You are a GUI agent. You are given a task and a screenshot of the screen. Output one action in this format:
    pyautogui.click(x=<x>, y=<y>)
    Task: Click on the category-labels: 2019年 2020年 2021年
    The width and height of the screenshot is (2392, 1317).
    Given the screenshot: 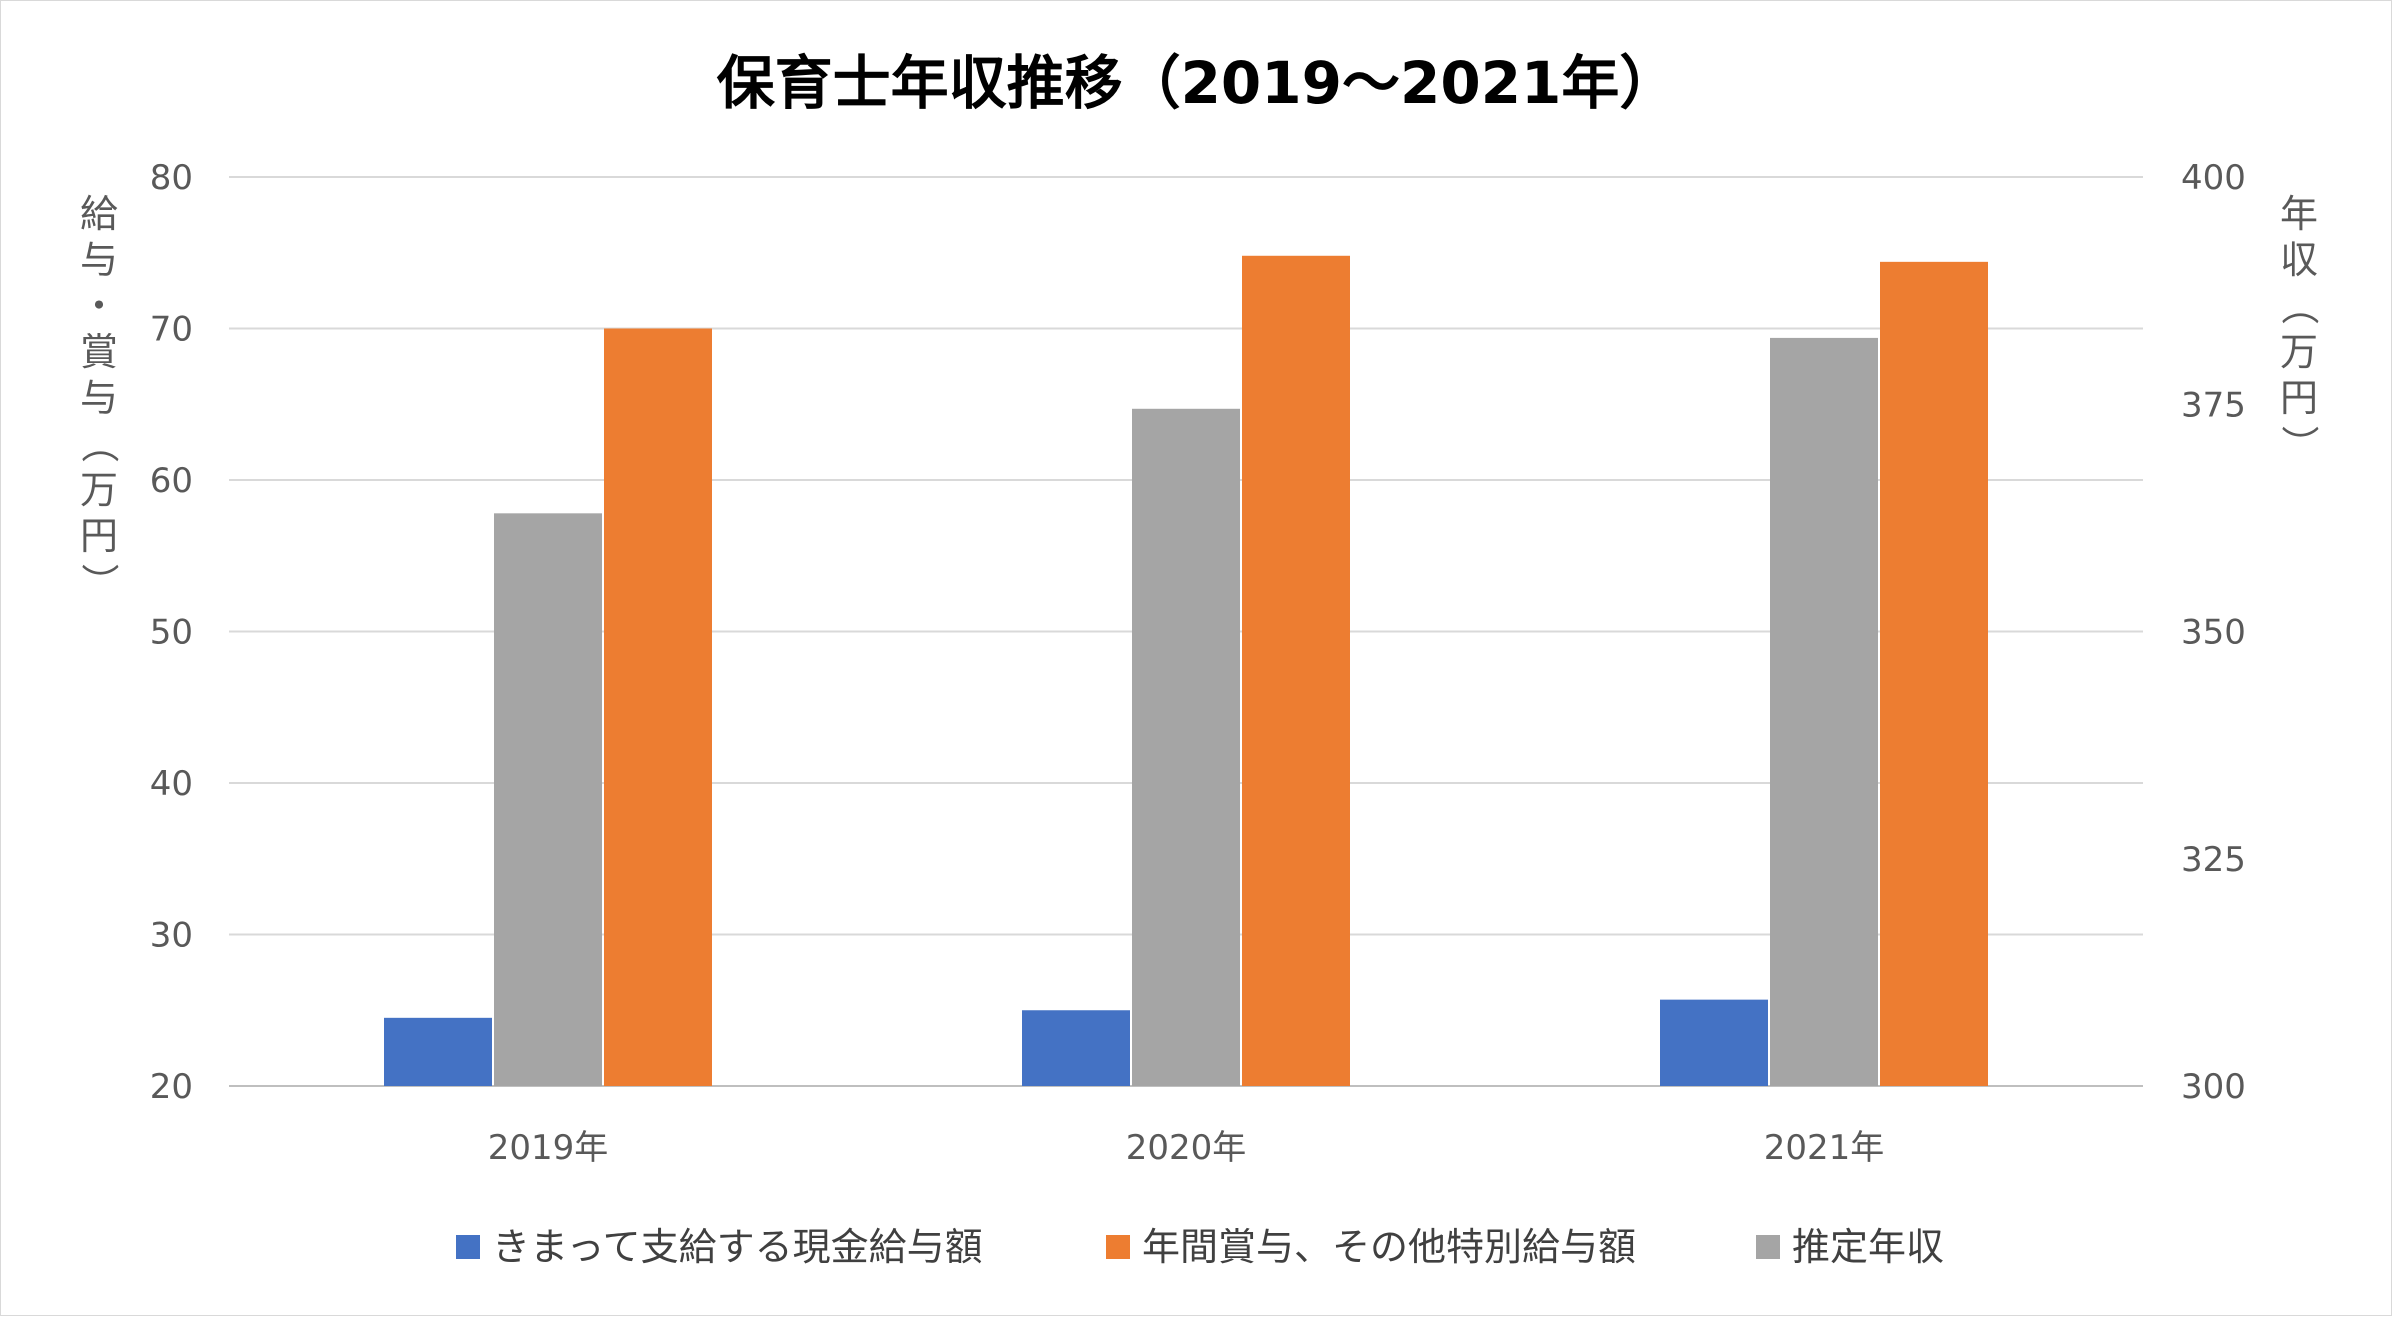 What is the action you would take?
    pyautogui.click(x=1186, y=1148)
    